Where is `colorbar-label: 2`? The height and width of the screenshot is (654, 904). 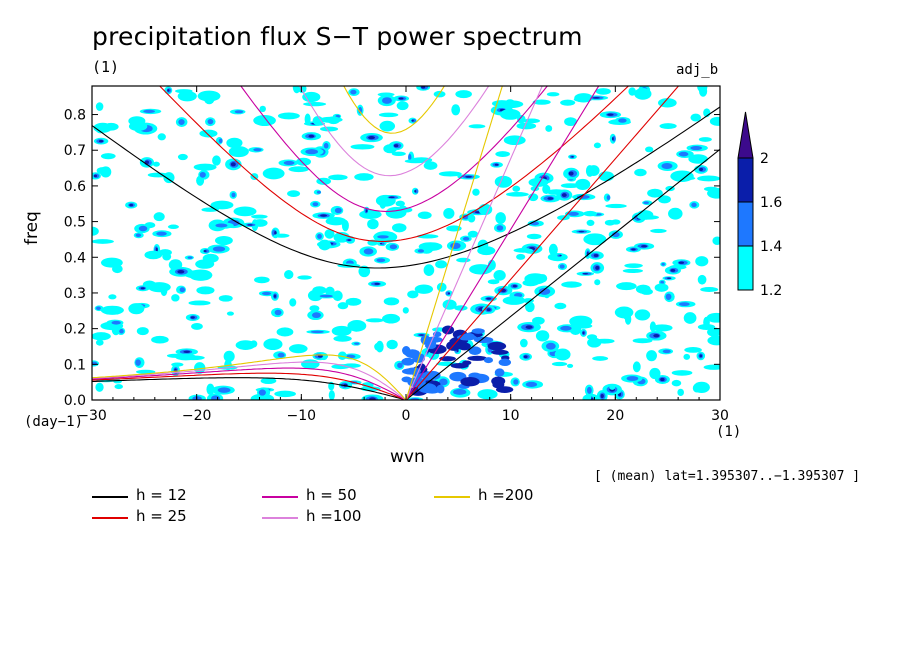 colorbar-label: 2 is located at coordinates (764, 159).